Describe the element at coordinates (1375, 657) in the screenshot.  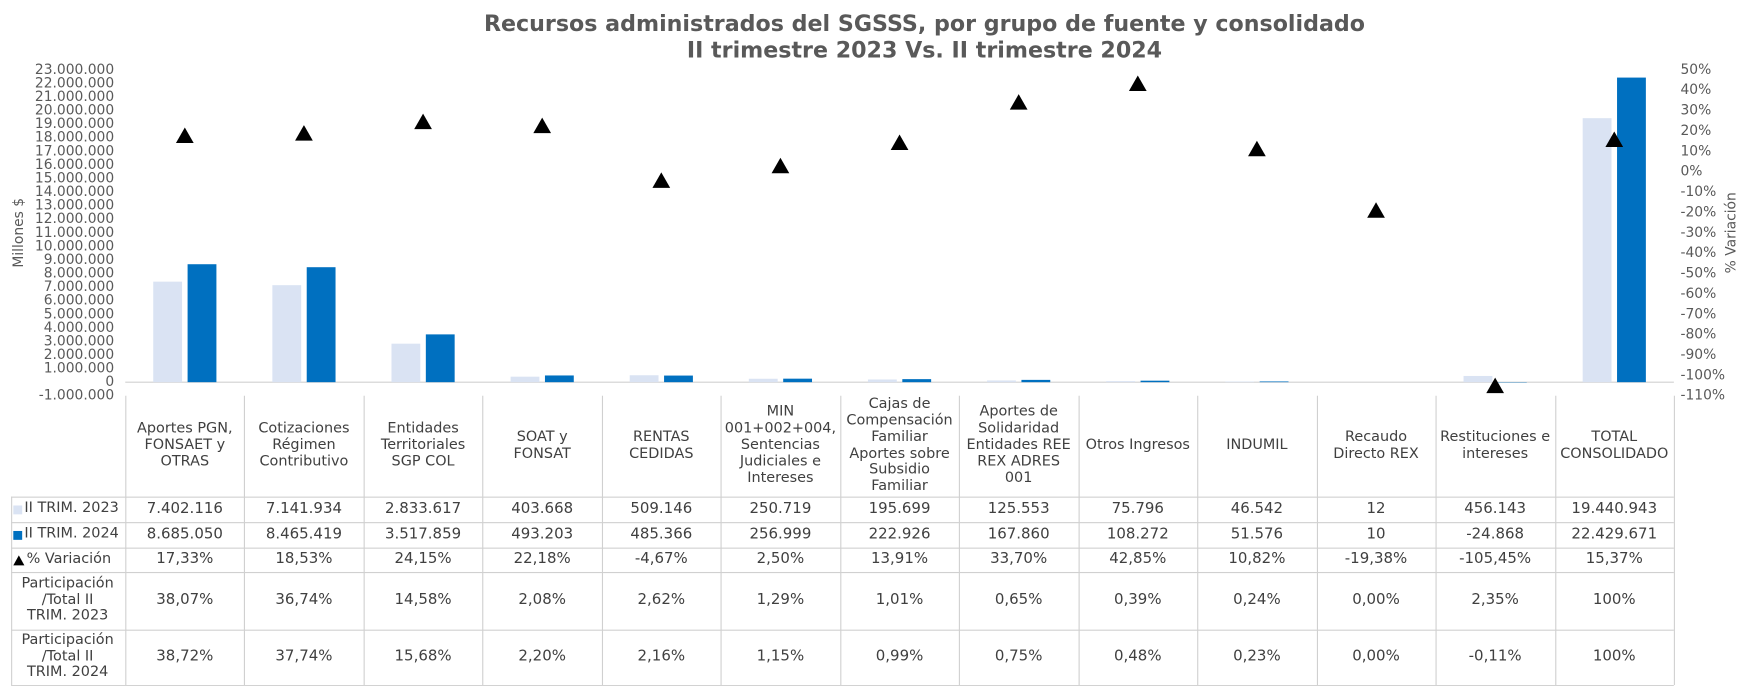
I see `table-value: 0,00%` at that location.